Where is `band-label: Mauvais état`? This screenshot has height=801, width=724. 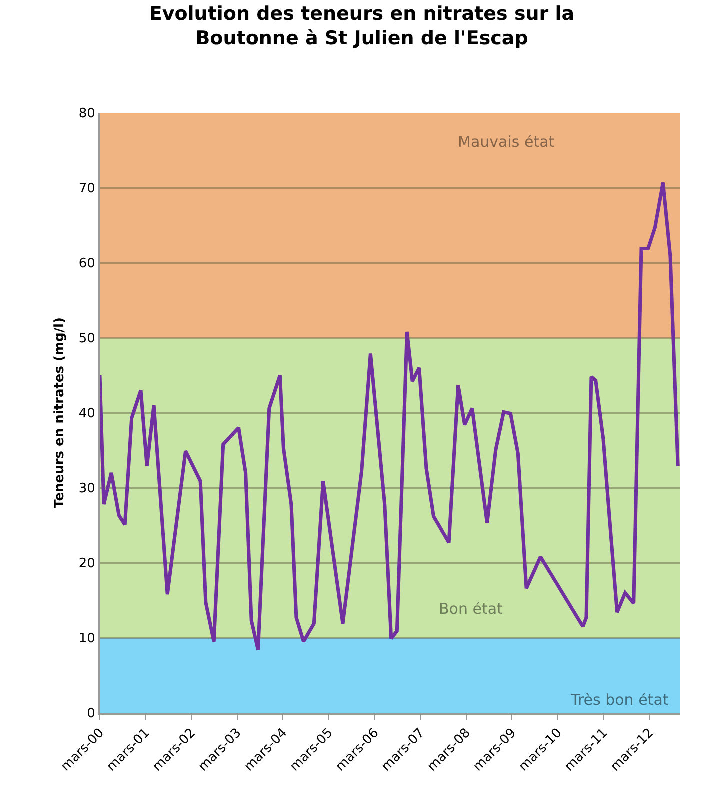
band-label: Mauvais état is located at coordinates (506, 142).